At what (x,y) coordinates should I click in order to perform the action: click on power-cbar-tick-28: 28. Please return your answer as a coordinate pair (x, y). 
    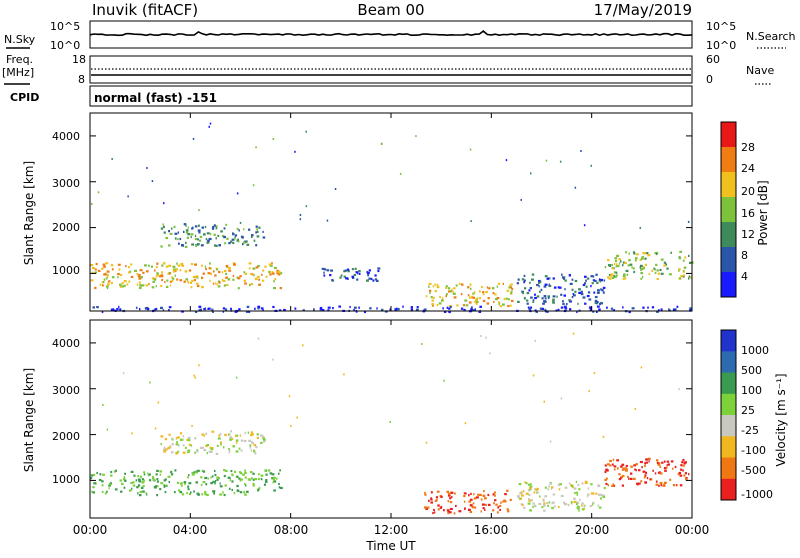
    Looking at the image, I should click on (748, 147).